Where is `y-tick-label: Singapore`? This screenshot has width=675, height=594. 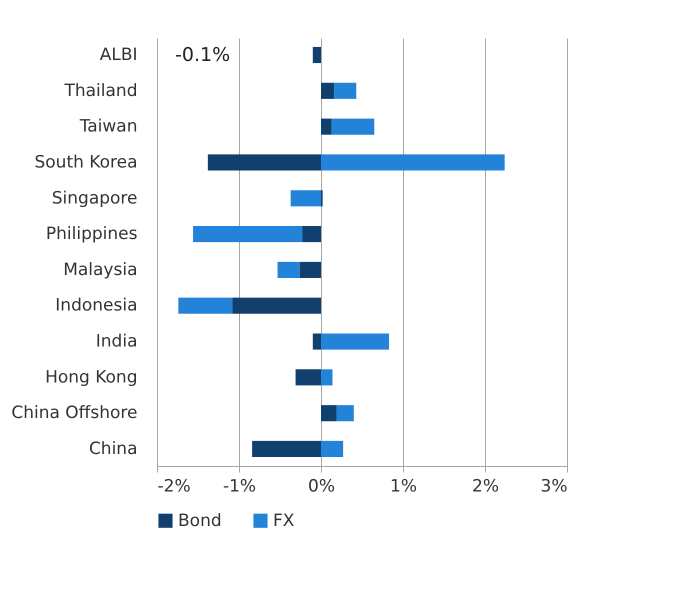
y-tick-label: Singapore is located at coordinates (95, 198).